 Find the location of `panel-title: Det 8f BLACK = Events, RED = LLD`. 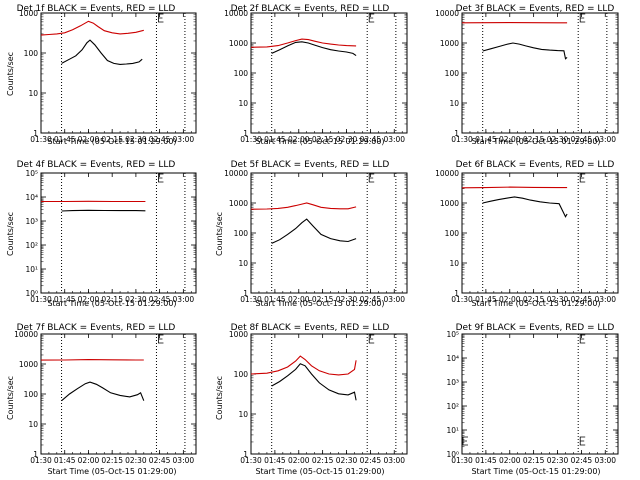

panel-title: Det 8f BLACK = Events, RED = LLD is located at coordinates (310, 328).